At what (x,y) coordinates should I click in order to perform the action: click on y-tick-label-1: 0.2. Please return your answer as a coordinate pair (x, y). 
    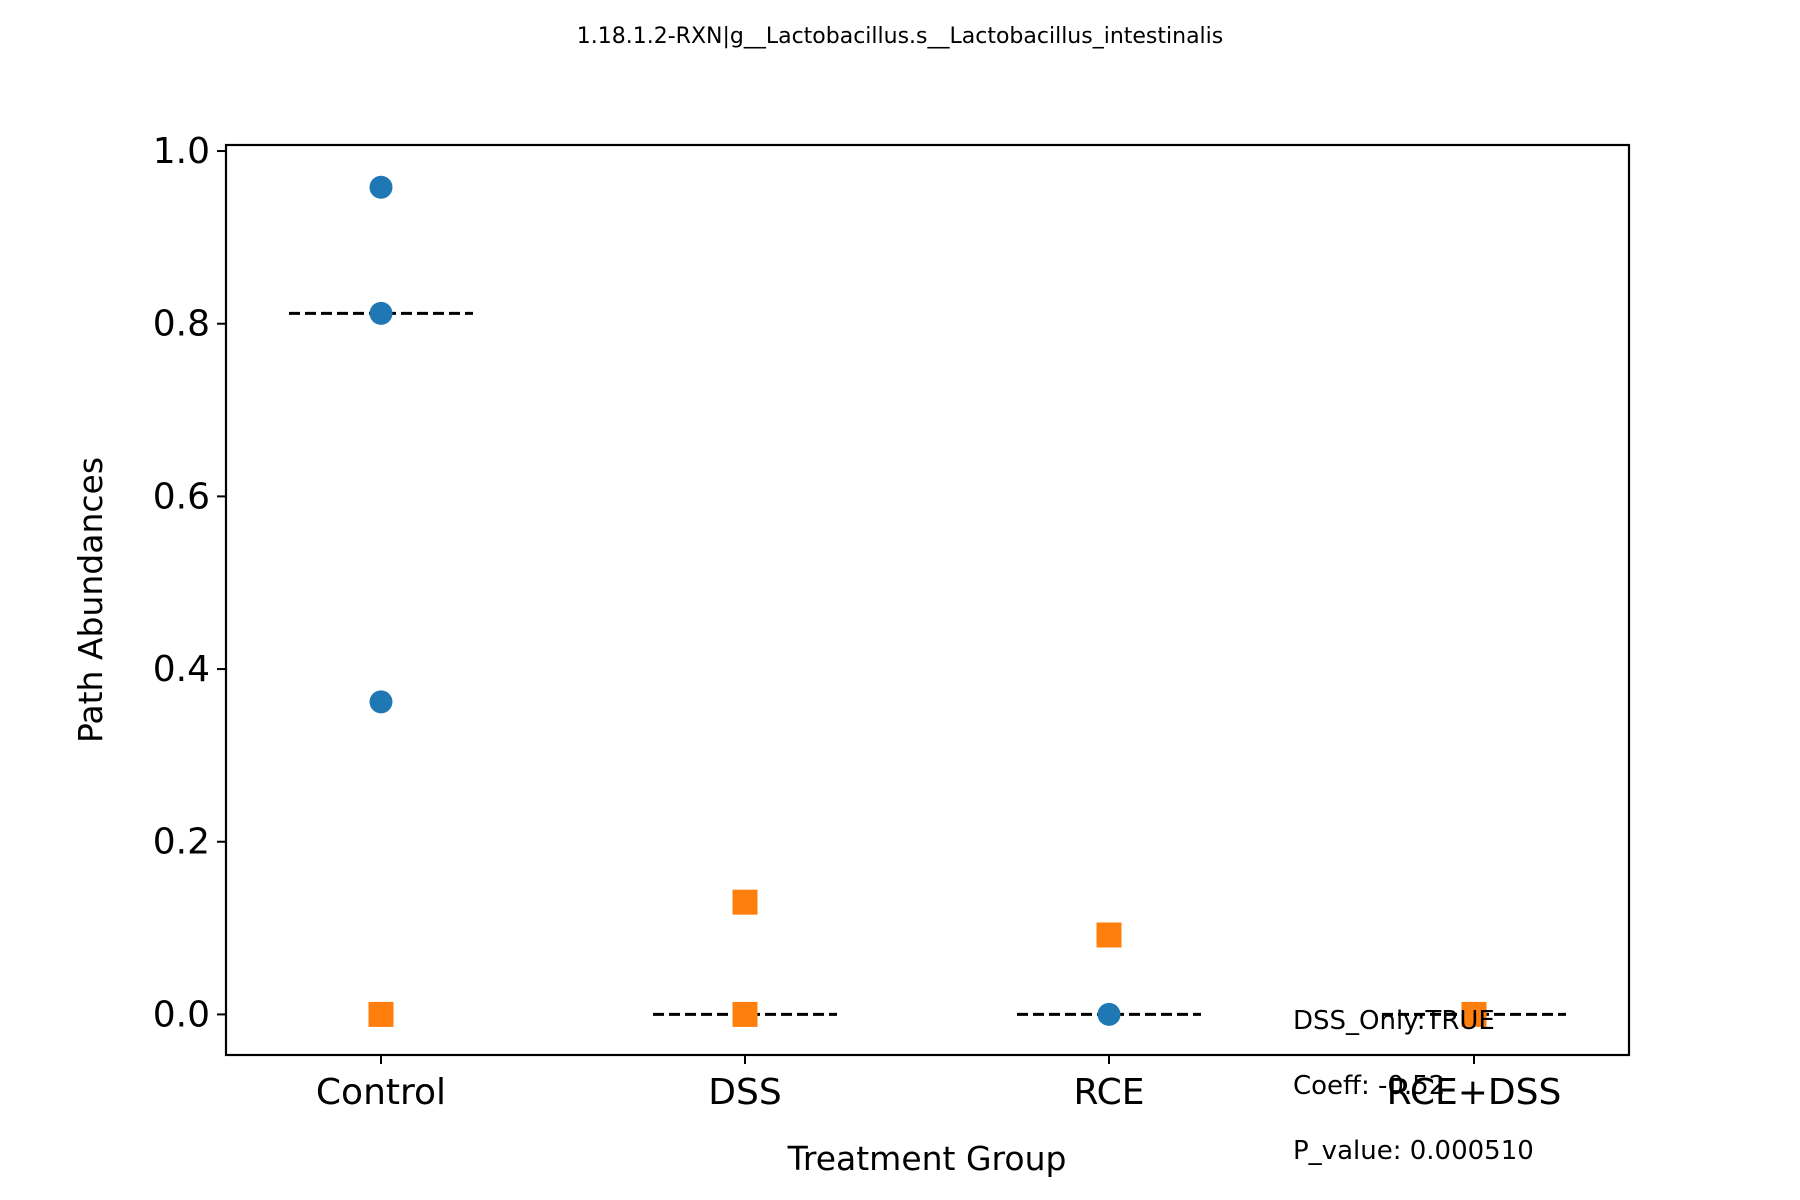
    Looking at the image, I should click on (181, 842).